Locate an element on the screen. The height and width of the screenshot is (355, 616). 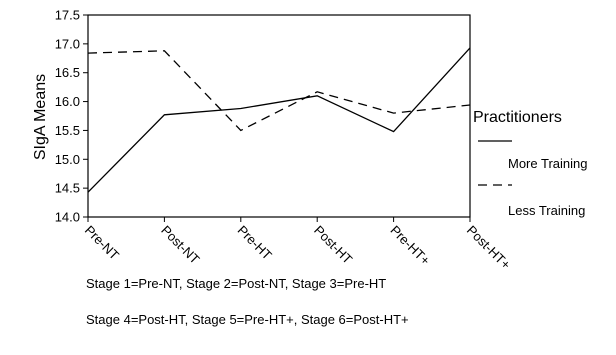
legend-entry-2: Less Training is located at coordinates (546, 210).